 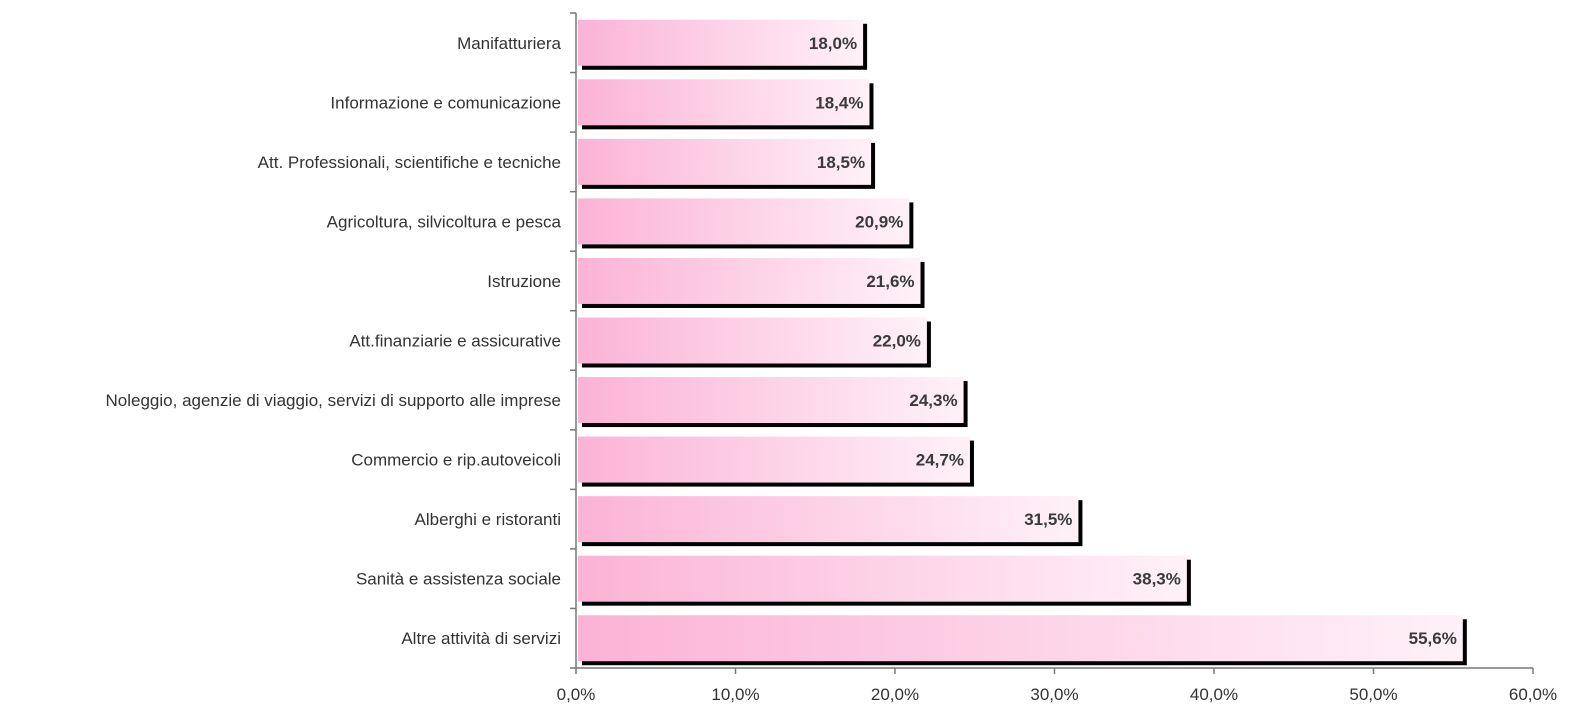 I want to click on category-label: Agricoltura, silvicoltura e pesca, so click(x=444, y=221).